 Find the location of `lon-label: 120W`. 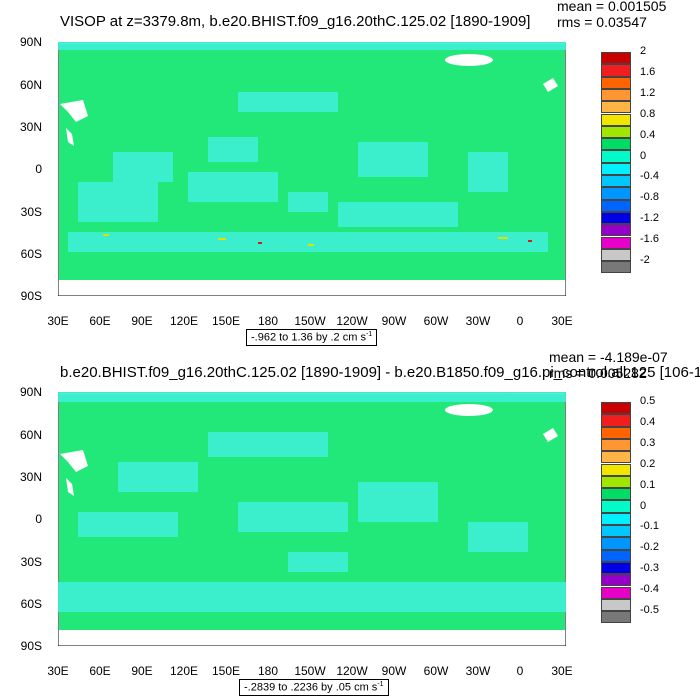

lon-label: 120W is located at coordinates (352, 671).